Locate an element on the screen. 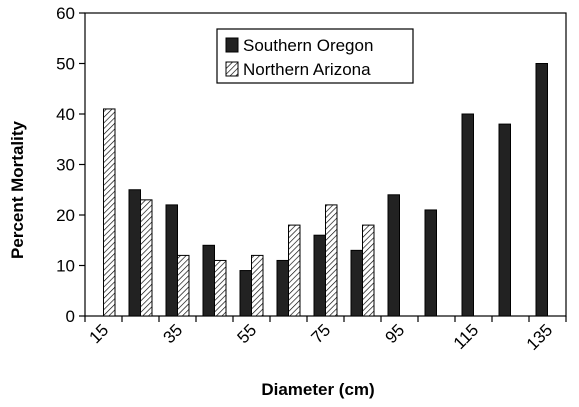 Image resolution: width=579 pixels, height=407 pixels. y-axis-title: Percent Mortality is located at coordinates (17, 189).